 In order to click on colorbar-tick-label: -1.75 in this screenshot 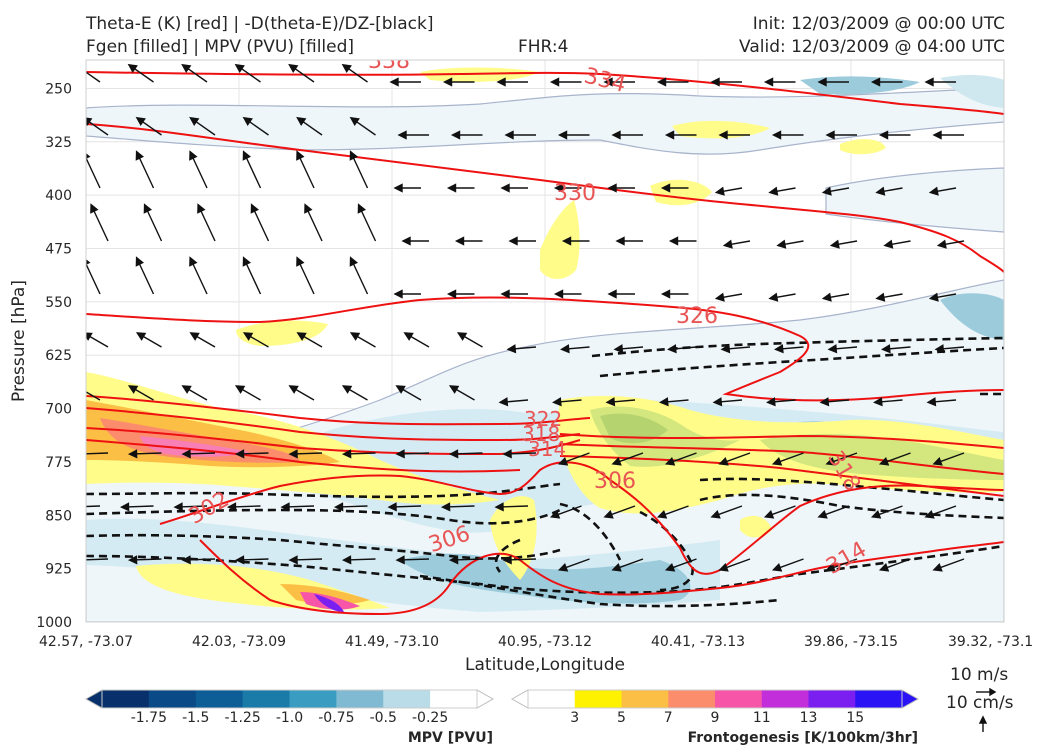, I will do `click(149, 718)`.